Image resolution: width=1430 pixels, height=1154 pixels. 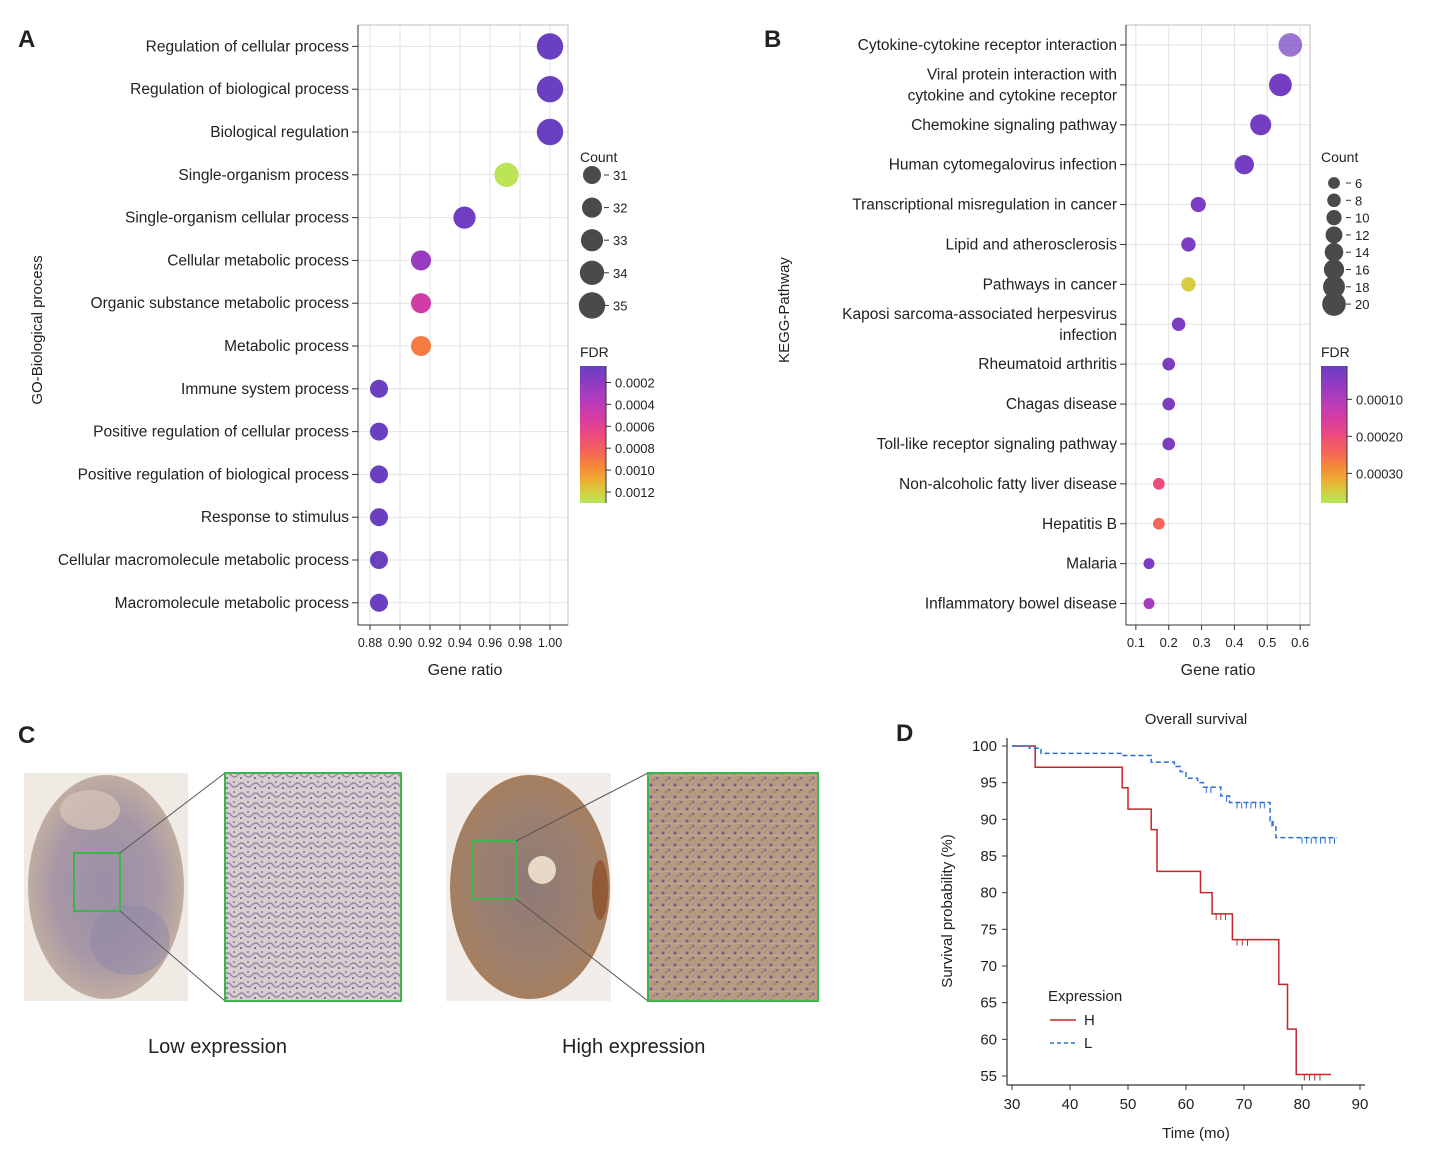 I want to click on survival-curve-l, so click(x=1174, y=792).